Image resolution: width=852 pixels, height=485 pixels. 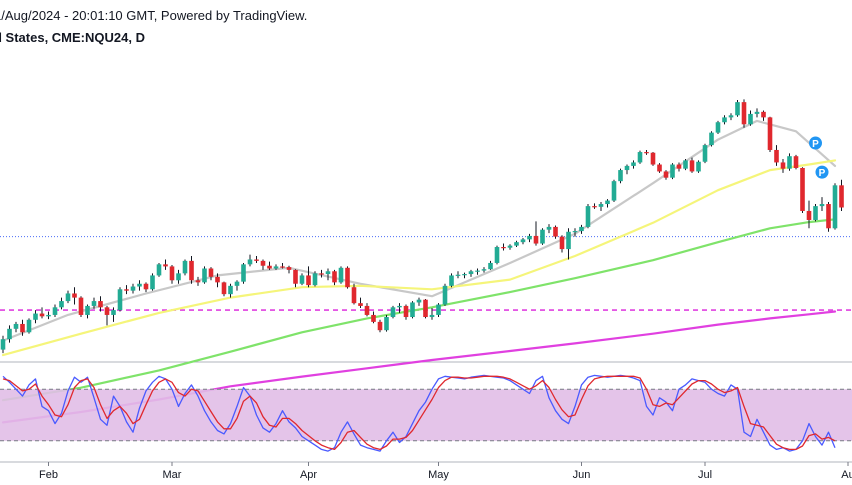 What do you see at coordinates (438, 475) in the screenshot?
I see `x-axis-tick-label: May` at bounding box center [438, 475].